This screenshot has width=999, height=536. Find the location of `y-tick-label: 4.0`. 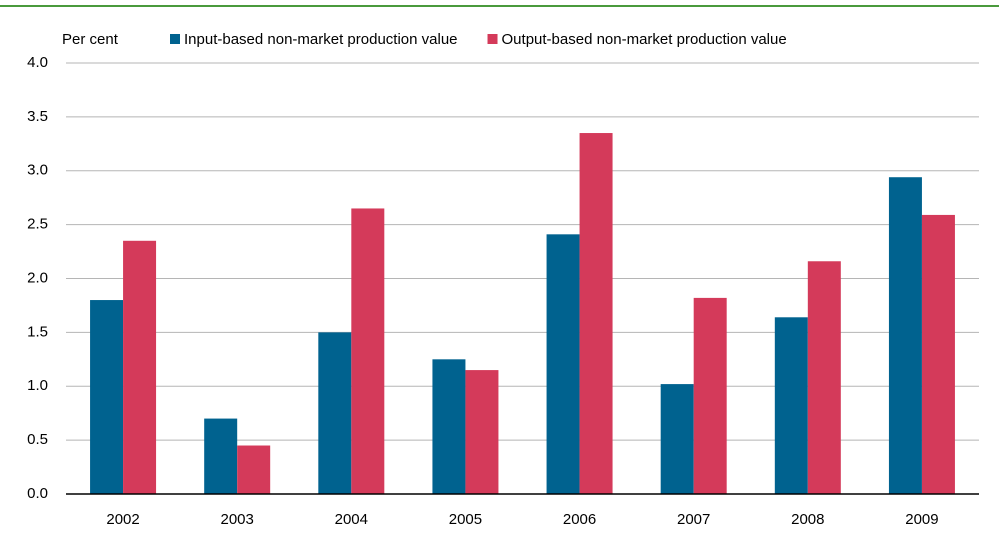

y-tick-label: 4.0 is located at coordinates (37, 62).